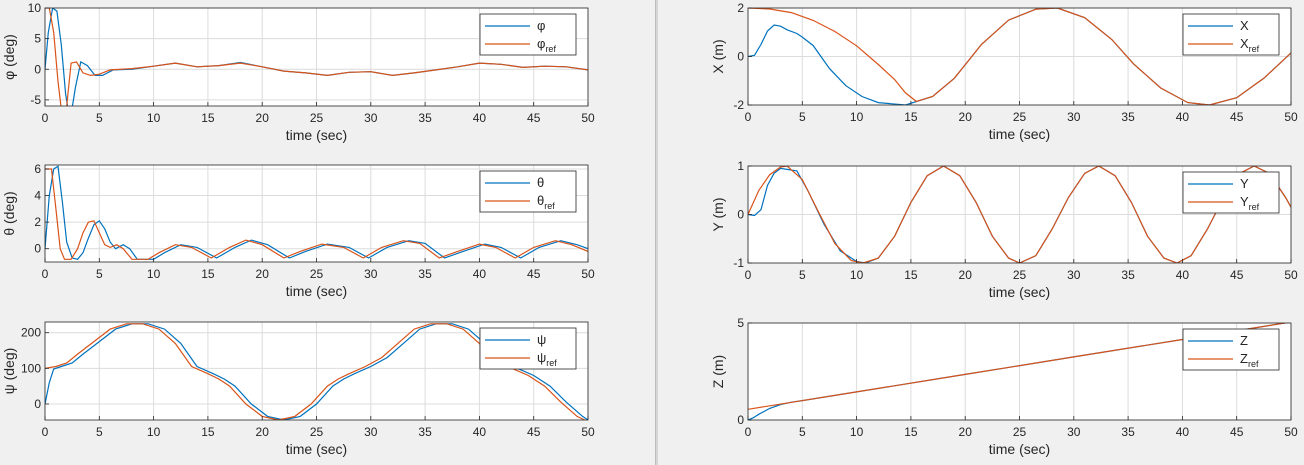  I want to click on y-axis-label: Y (m), so click(718, 215).